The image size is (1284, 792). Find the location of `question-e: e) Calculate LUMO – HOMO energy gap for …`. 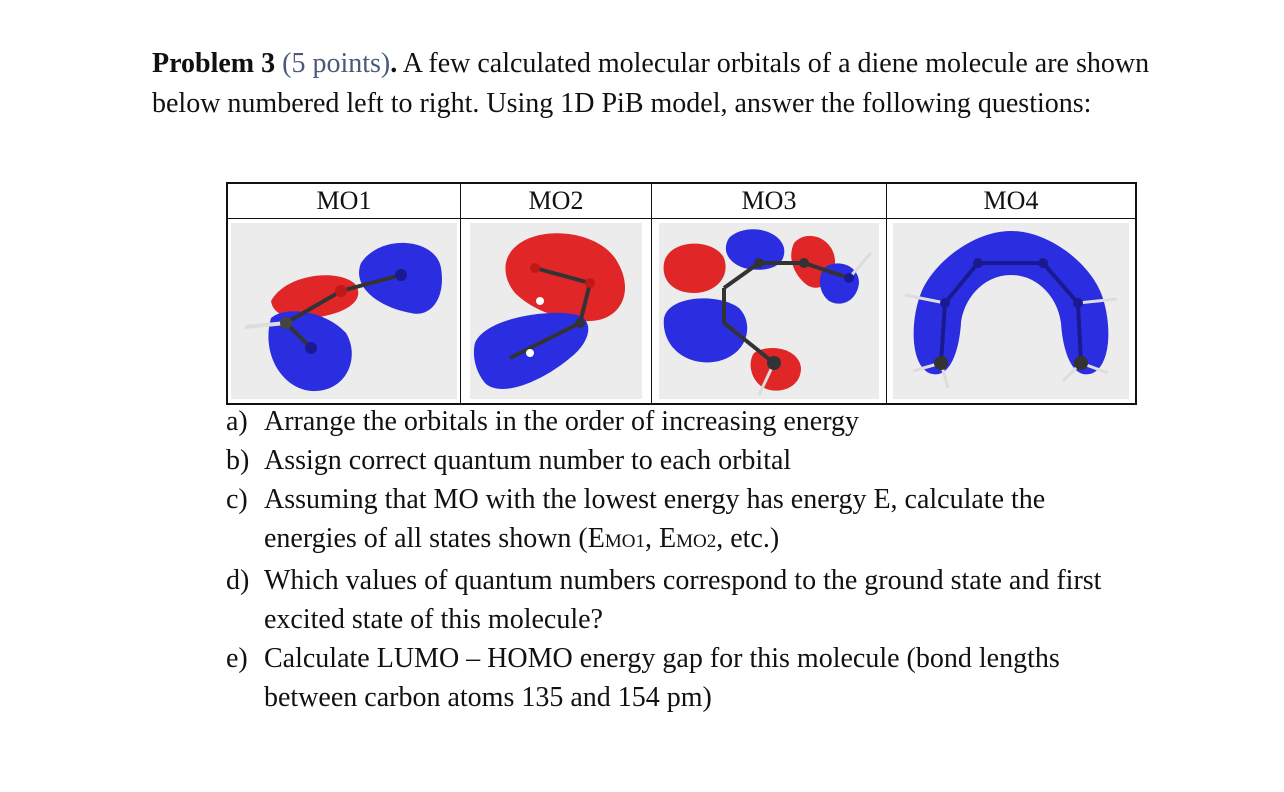

question-e: e) Calculate LUMO – HOMO energy gap for … is located at coordinates (676, 678).